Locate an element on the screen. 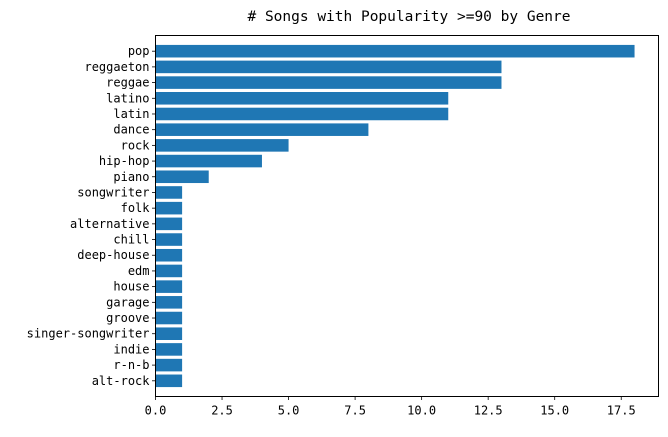 This screenshot has width=668, height=437. bar-rock is located at coordinates (222, 145).